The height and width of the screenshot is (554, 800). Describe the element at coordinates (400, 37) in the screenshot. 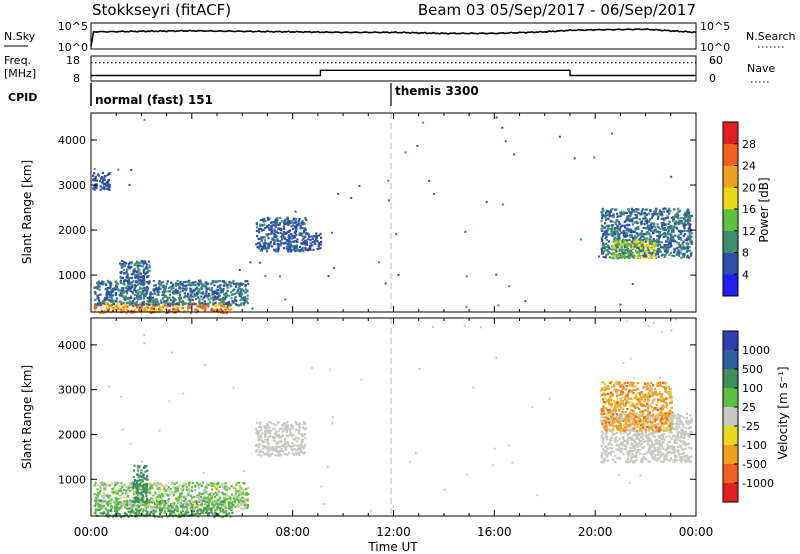

I see `nsky-panel: N.Sky 10^5 10^0 10^5 10^0 N.Search` at that location.